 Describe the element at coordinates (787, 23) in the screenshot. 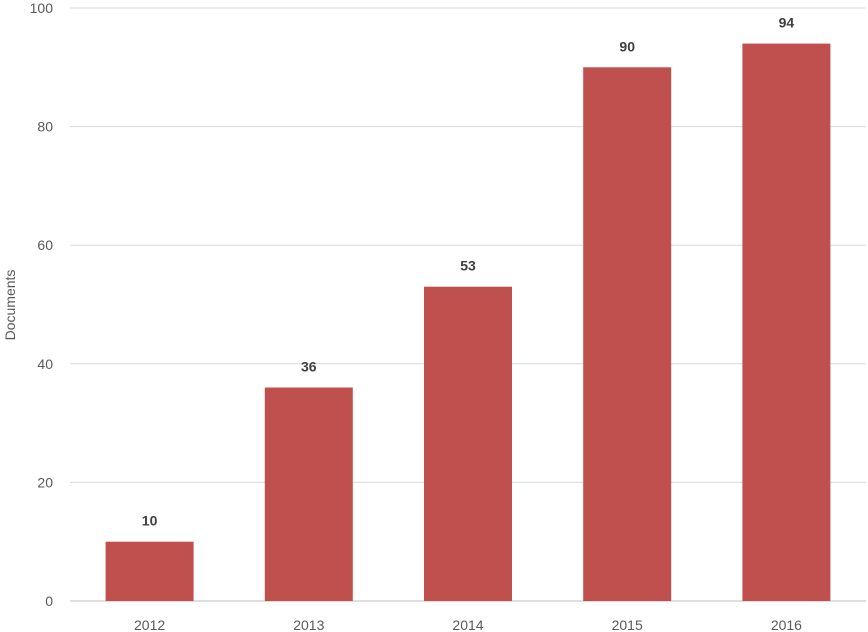

I see `data-label-2016: 94` at that location.